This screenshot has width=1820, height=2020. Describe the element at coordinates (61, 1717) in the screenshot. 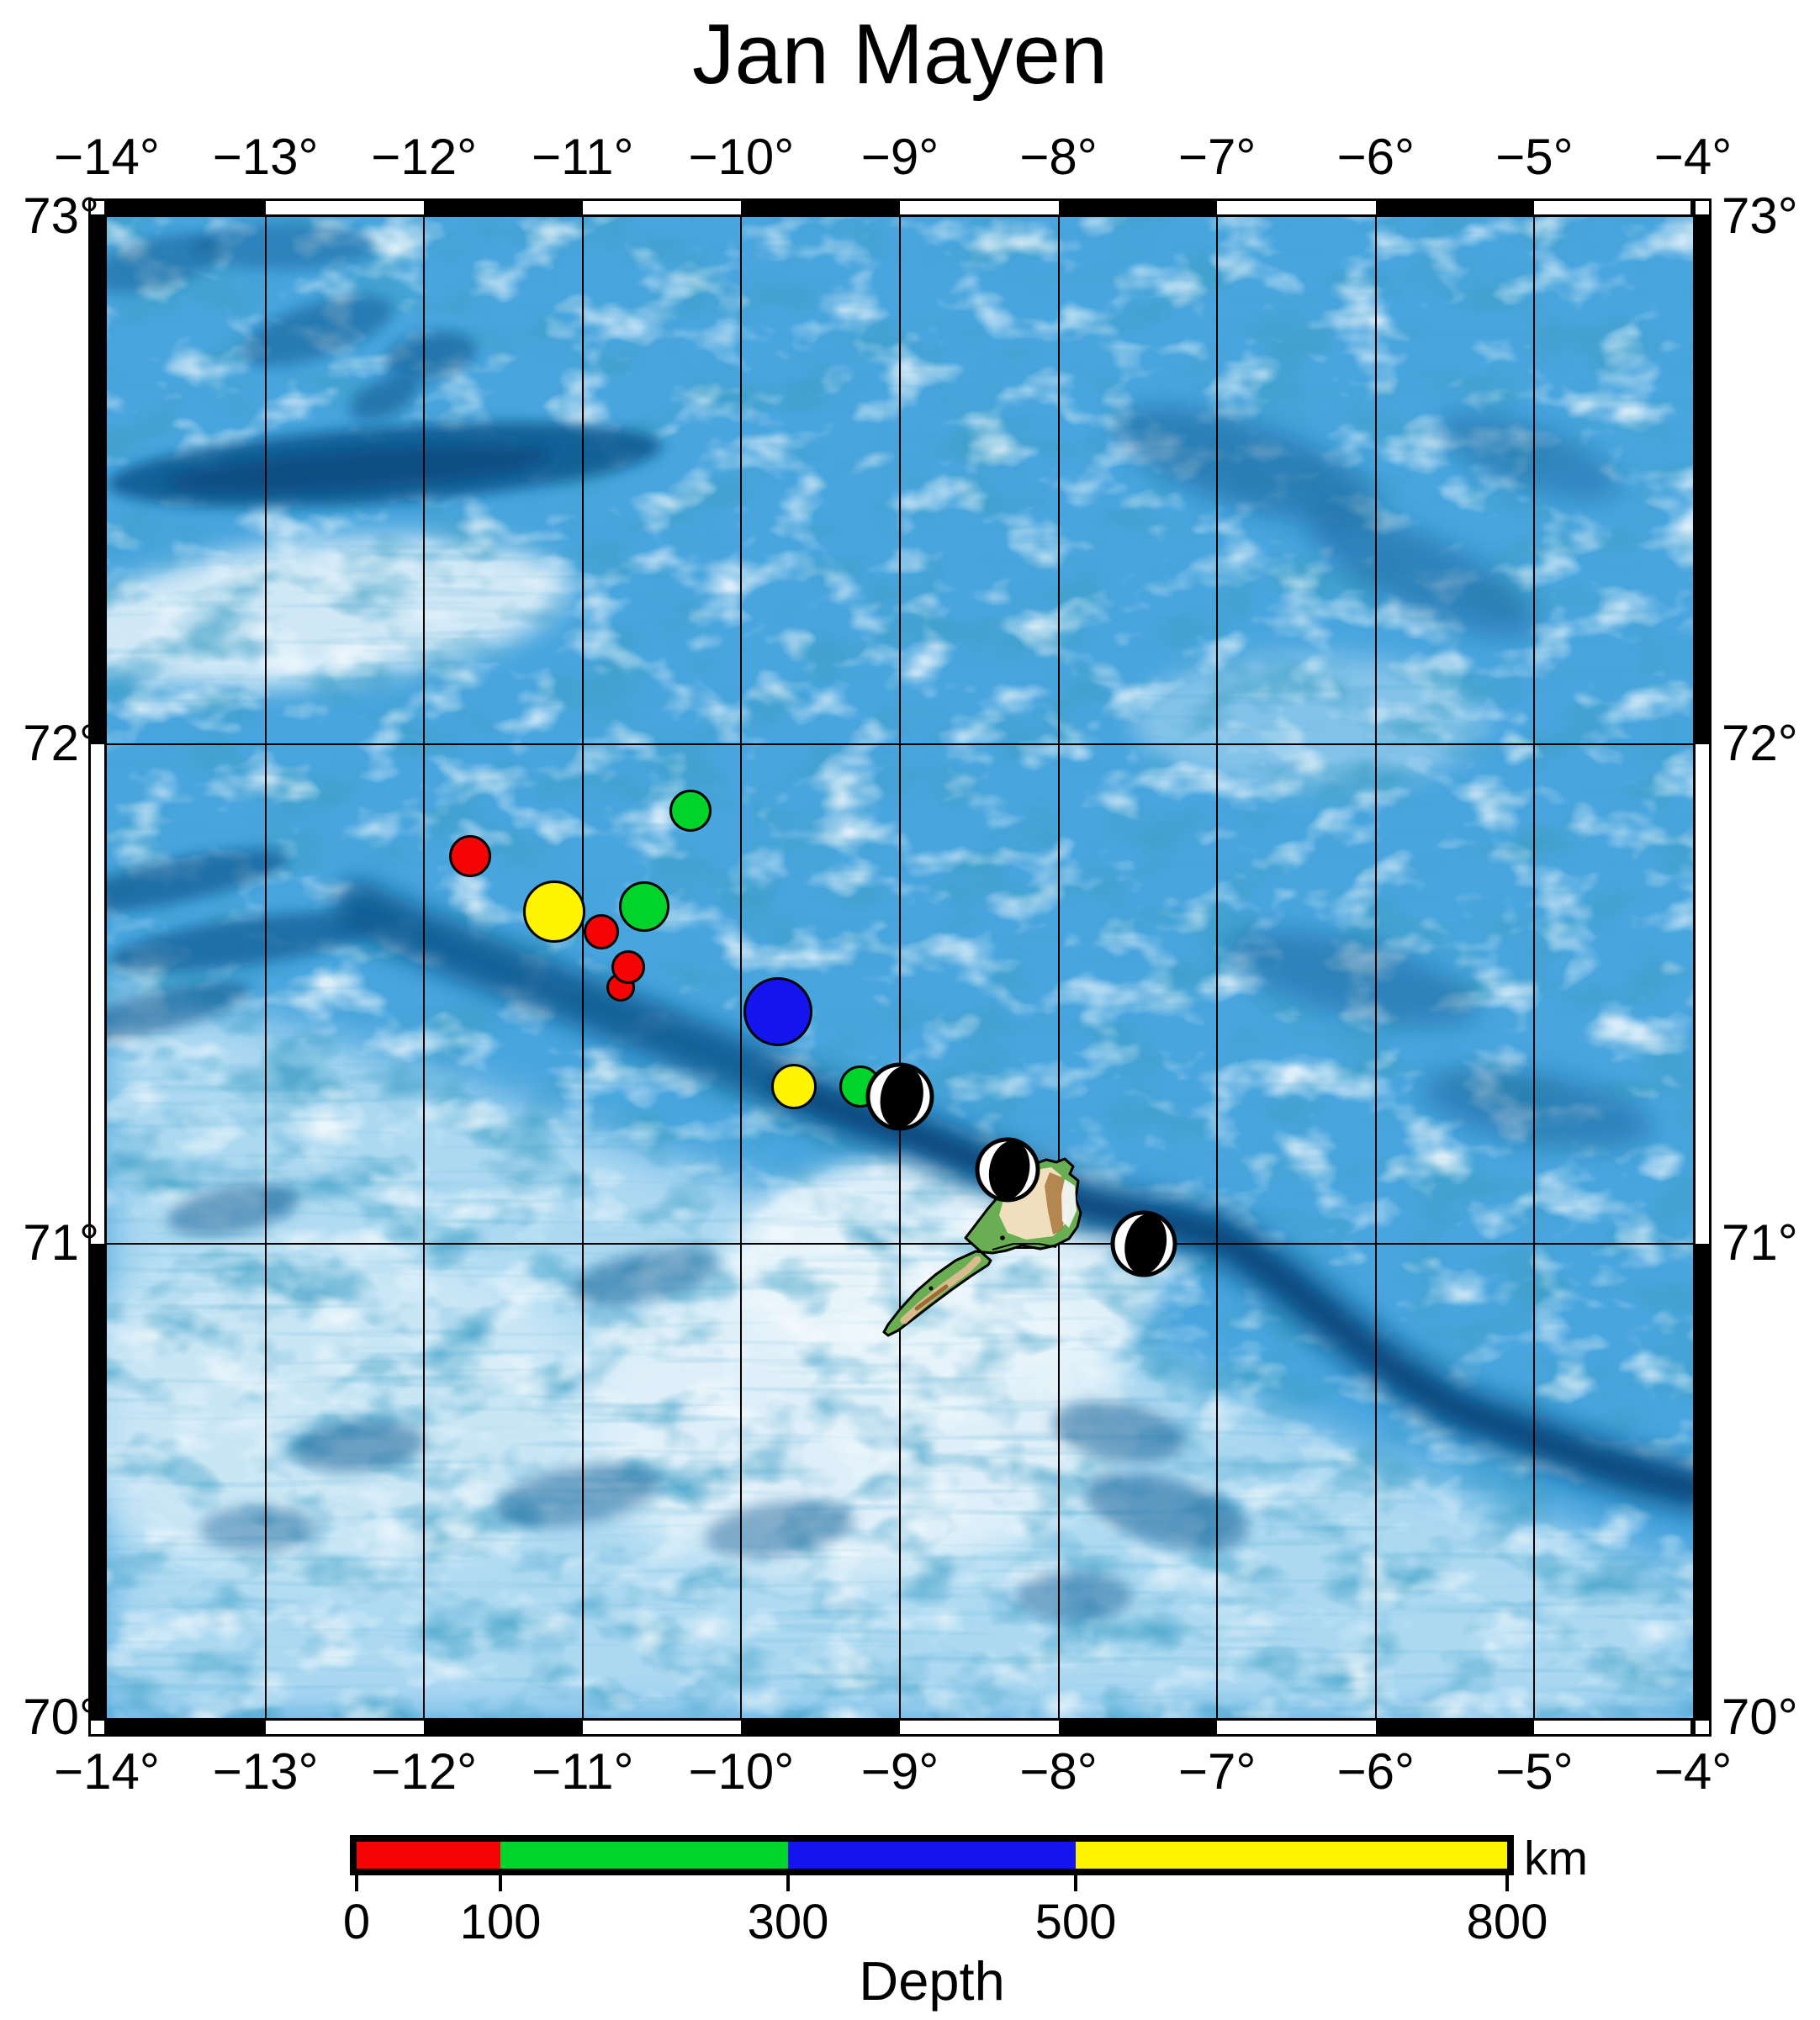

I see `lat-tick-label-left: 70°` at that location.